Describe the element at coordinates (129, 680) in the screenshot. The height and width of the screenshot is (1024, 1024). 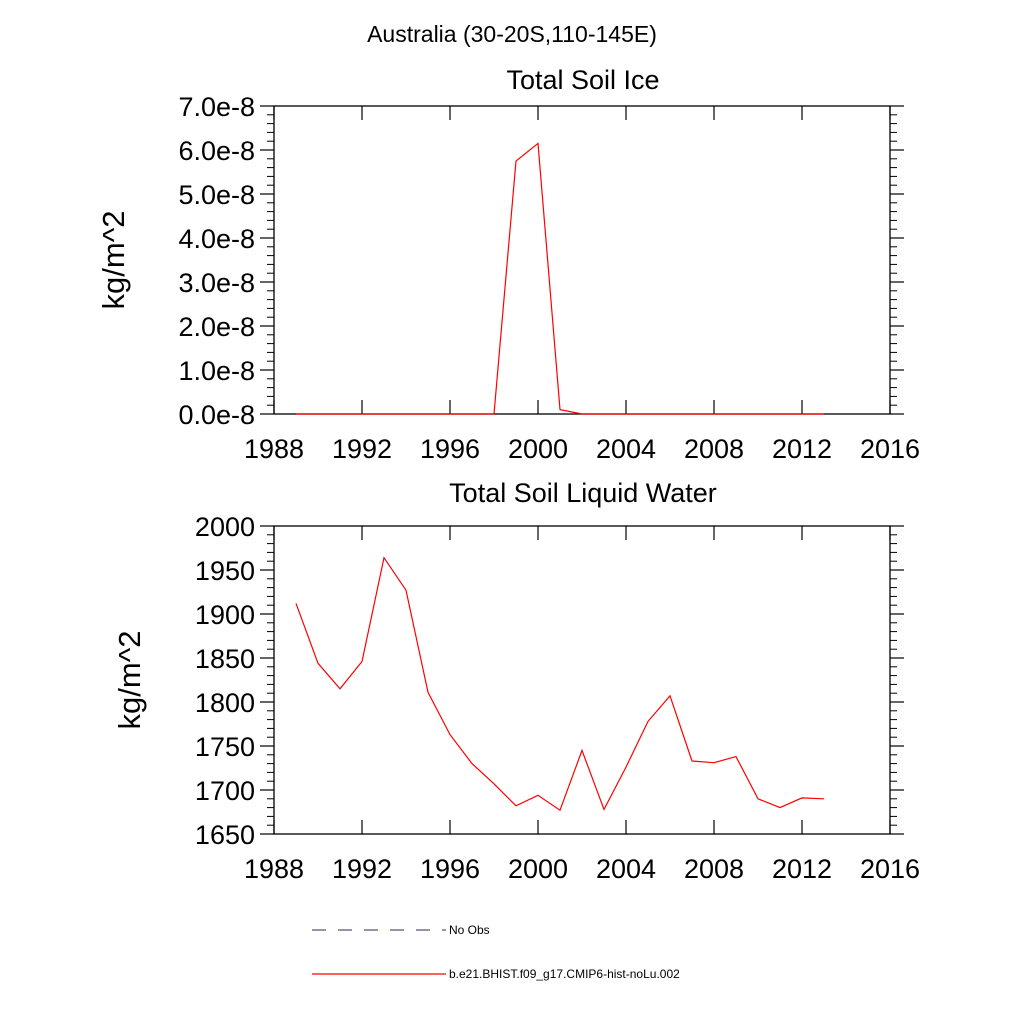
I see `soil-liquid-ylabel: kg/m^2` at that location.